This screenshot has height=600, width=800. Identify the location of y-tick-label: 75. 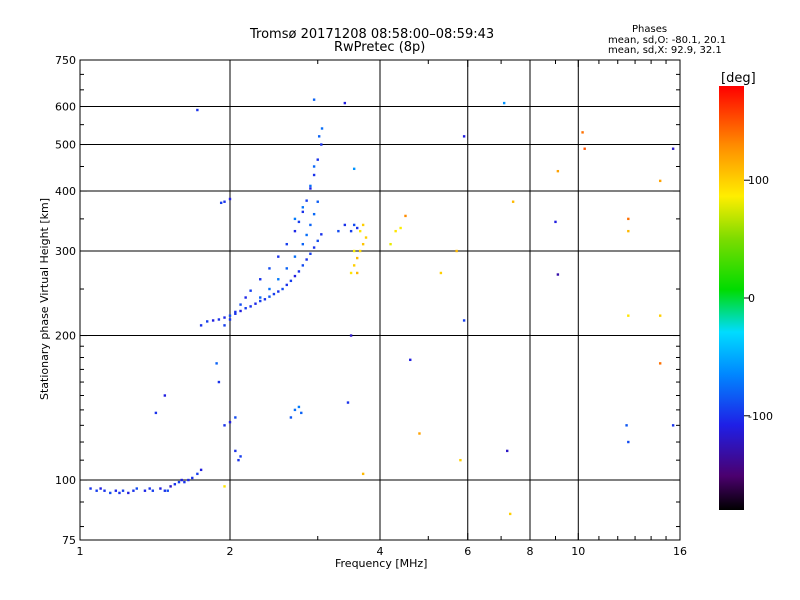
(69, 540).